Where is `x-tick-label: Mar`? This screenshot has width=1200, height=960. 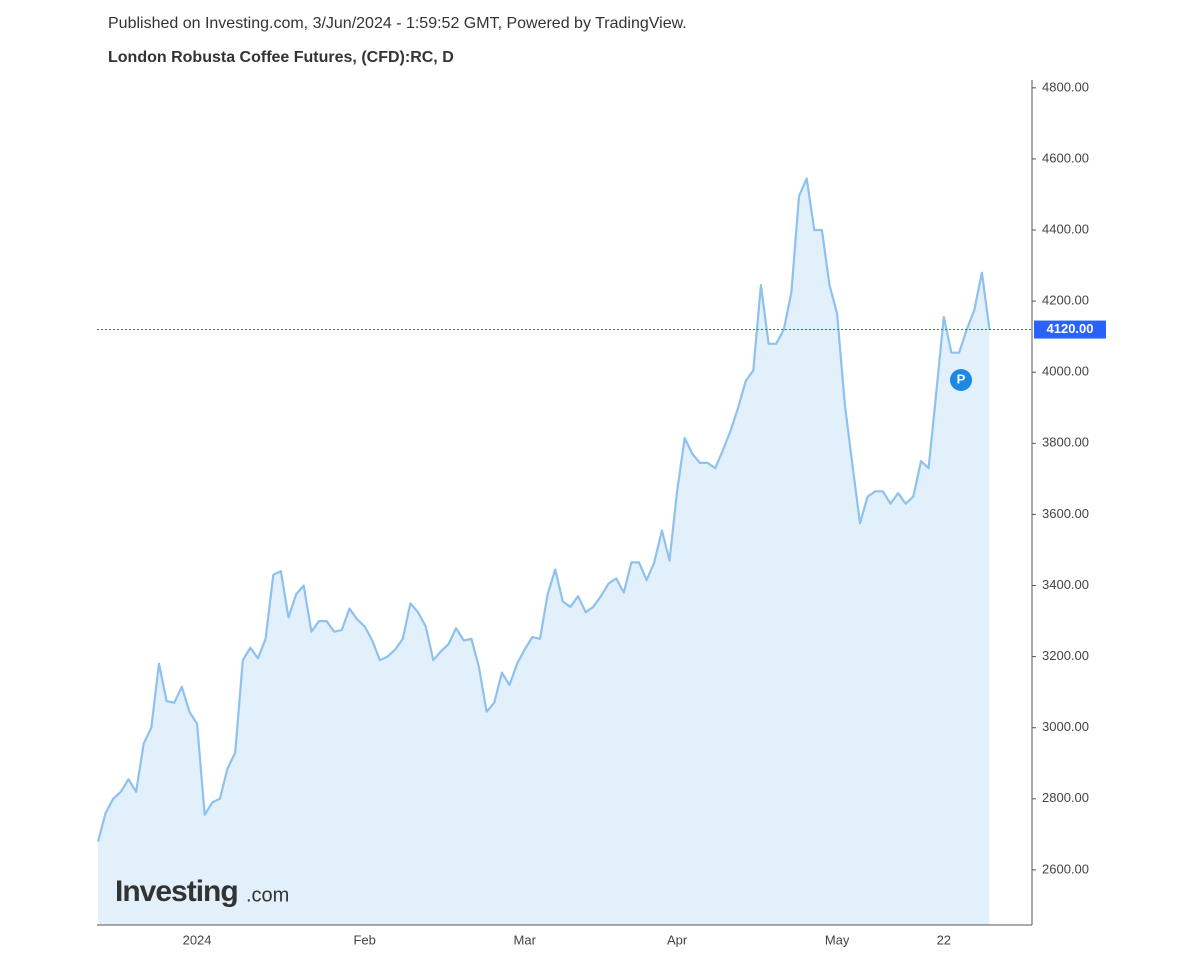 x-tick-label: Mar is located at coordinates (525, 939).